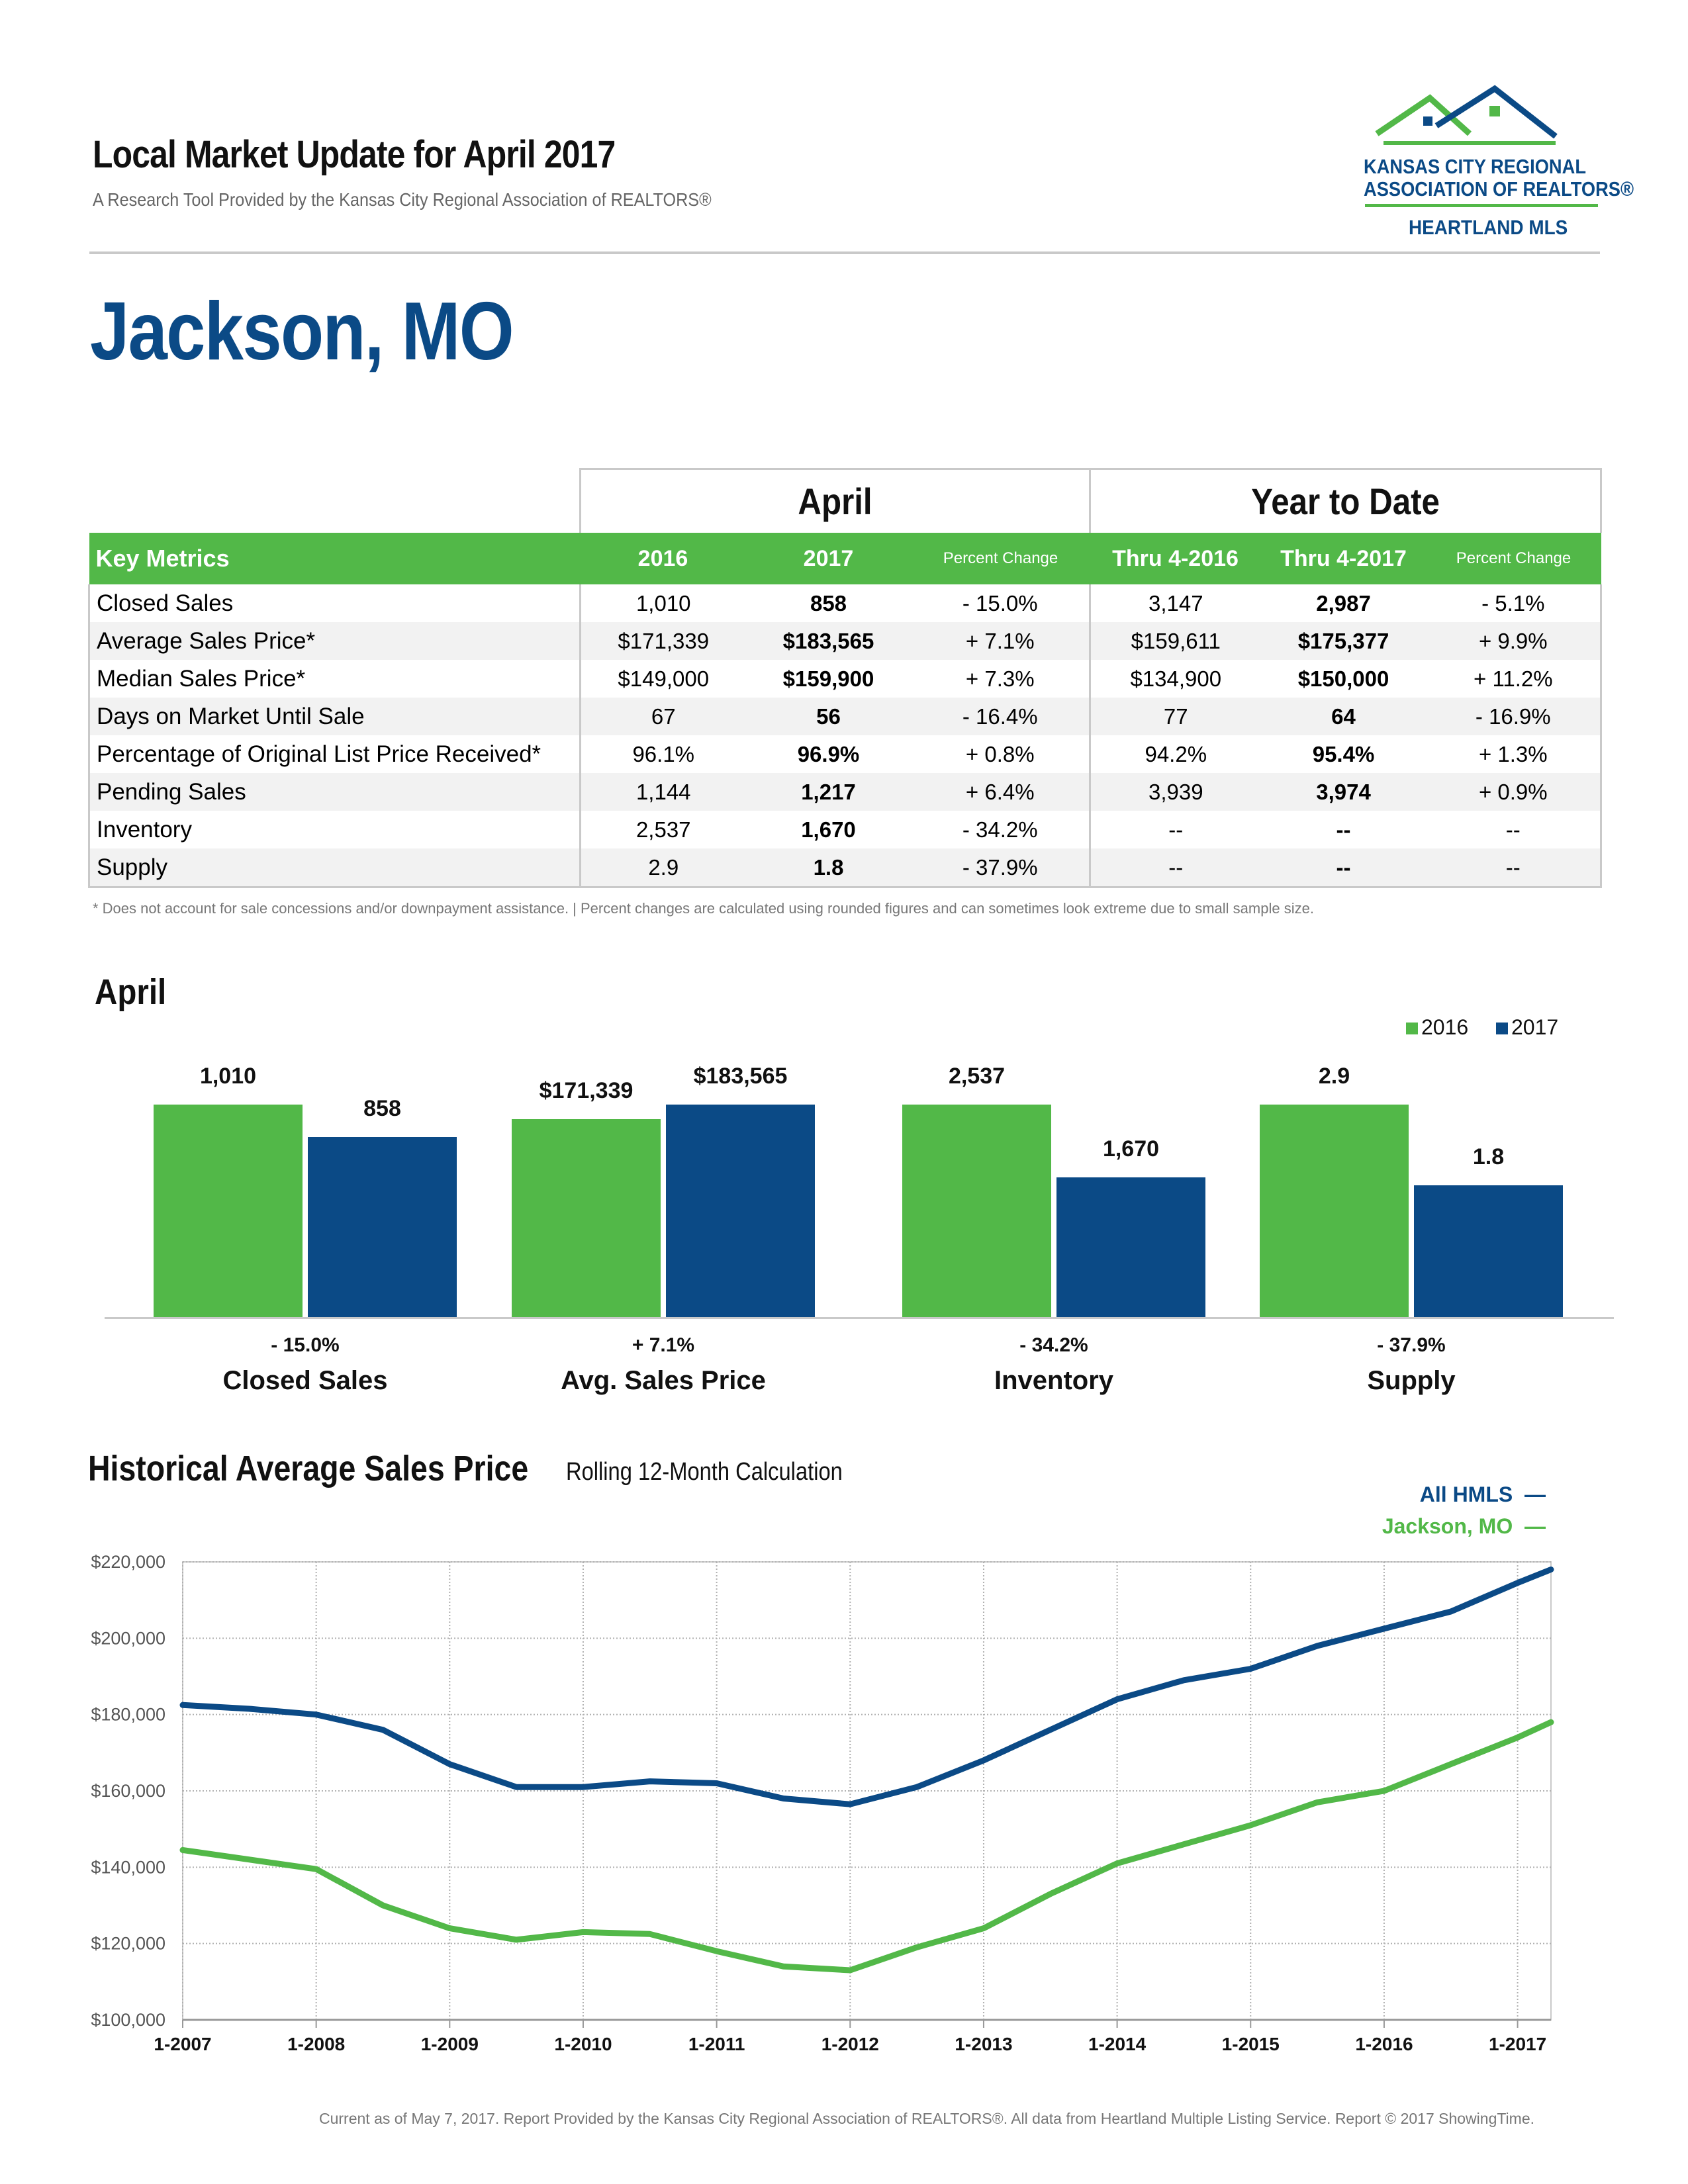  I want to click on x-tick-label: 1-2009, so click(450, 2044).